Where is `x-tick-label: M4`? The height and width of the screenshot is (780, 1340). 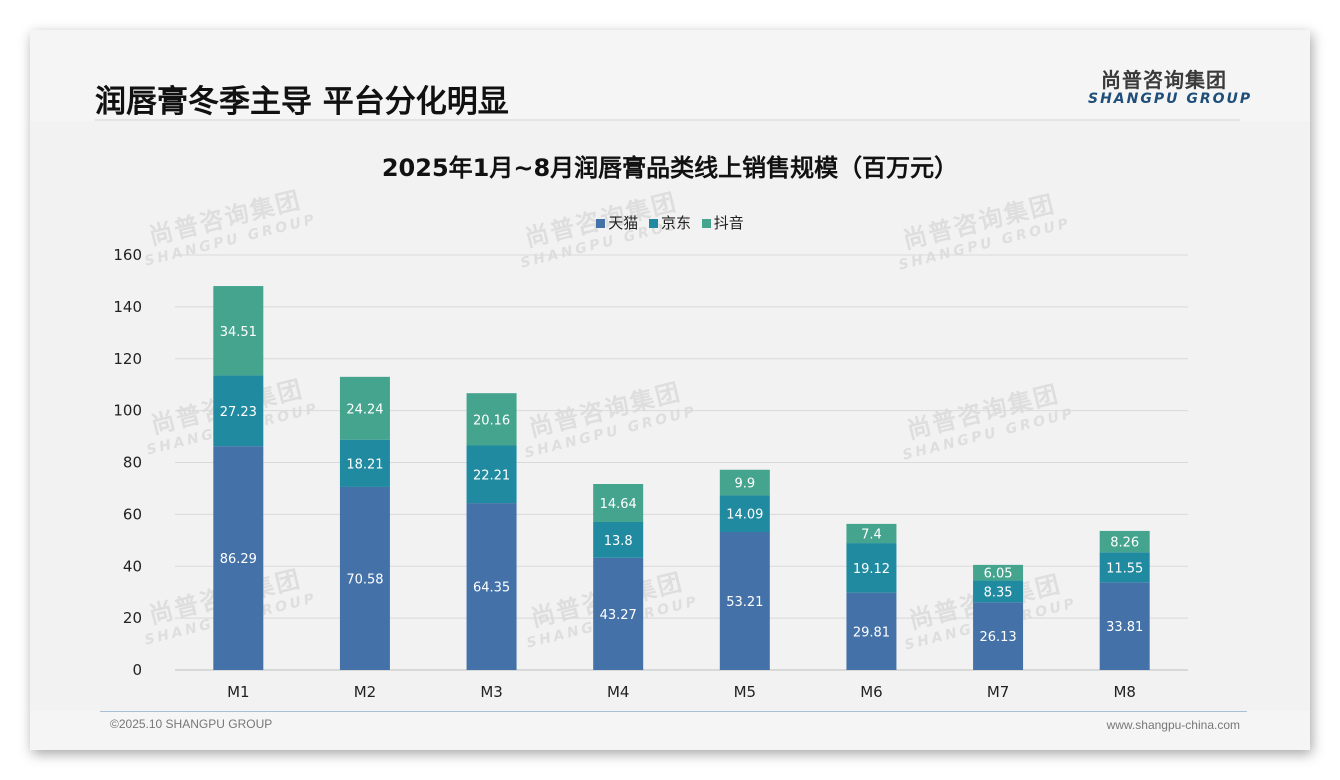
x-tick-label: M4 is located at coordinates (618, 692).